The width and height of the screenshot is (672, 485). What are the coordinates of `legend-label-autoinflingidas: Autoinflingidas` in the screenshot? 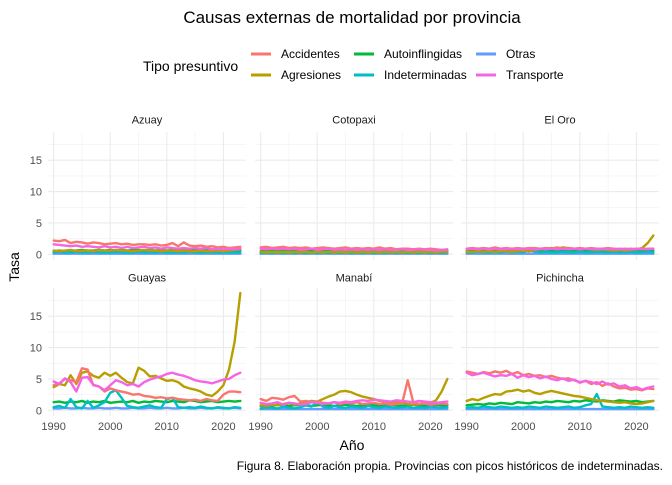 It's located at (423, 54).